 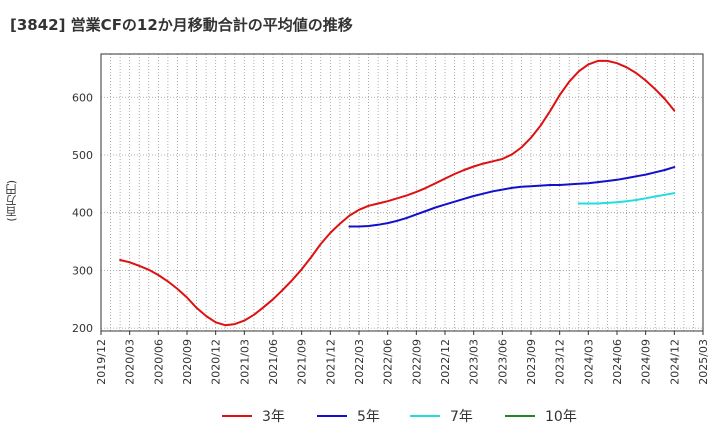 What do you see at coordinates (216, 362) in the screenshot?
I see `x-tick-label: 2020/12` at bounding box center [216, 362].